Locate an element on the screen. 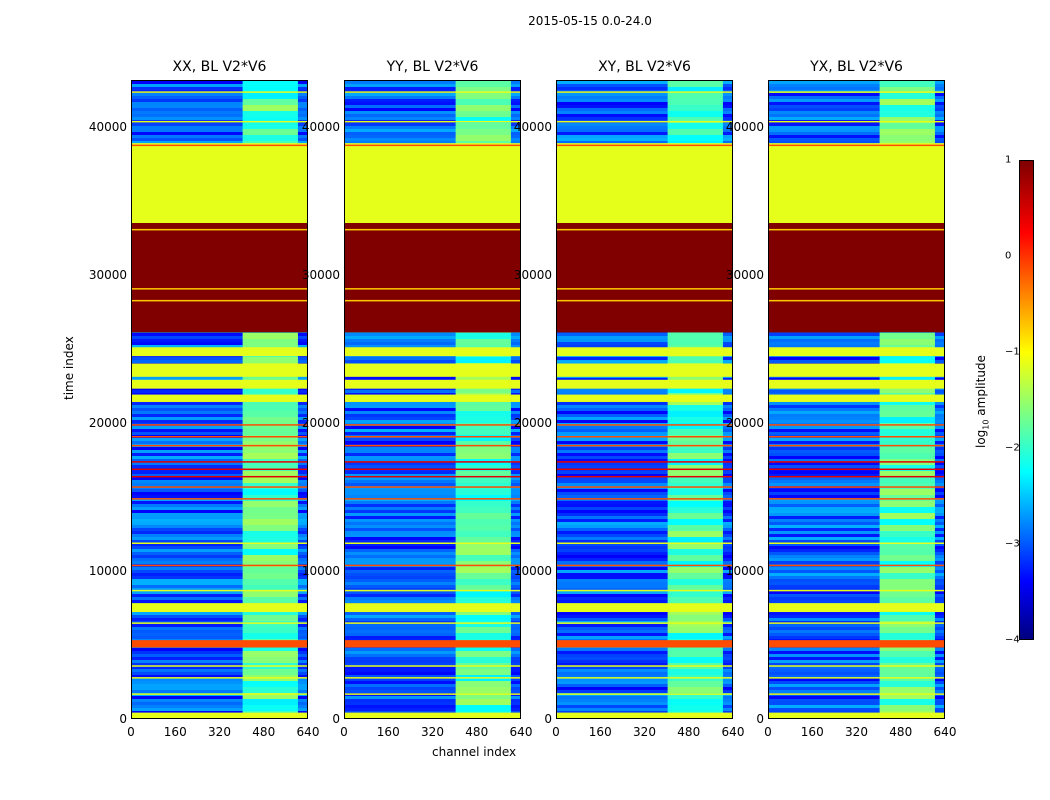 This screenshot has height=800, width=1050. y-tick-label: 30000 is located at coordinates (532, 275).